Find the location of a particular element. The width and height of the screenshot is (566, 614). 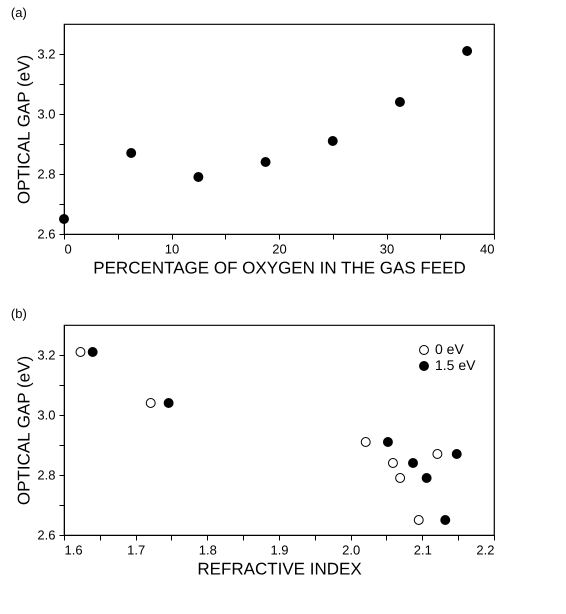

x-tick-label: 2.0 is located at coordinates (351, 550).